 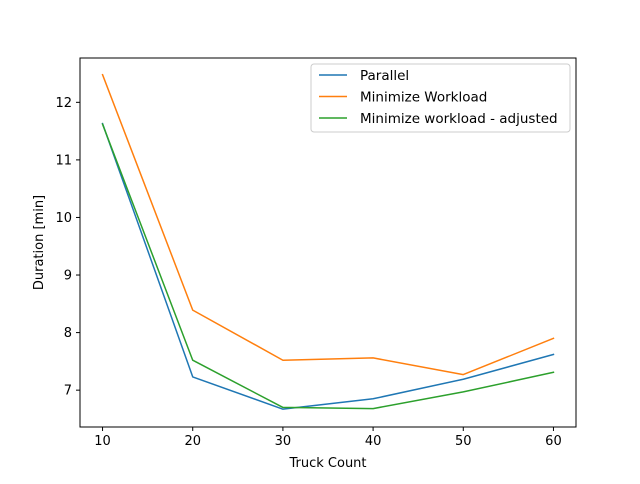 I want to click on x-tick-label: 30, so click(x=283, y=441).